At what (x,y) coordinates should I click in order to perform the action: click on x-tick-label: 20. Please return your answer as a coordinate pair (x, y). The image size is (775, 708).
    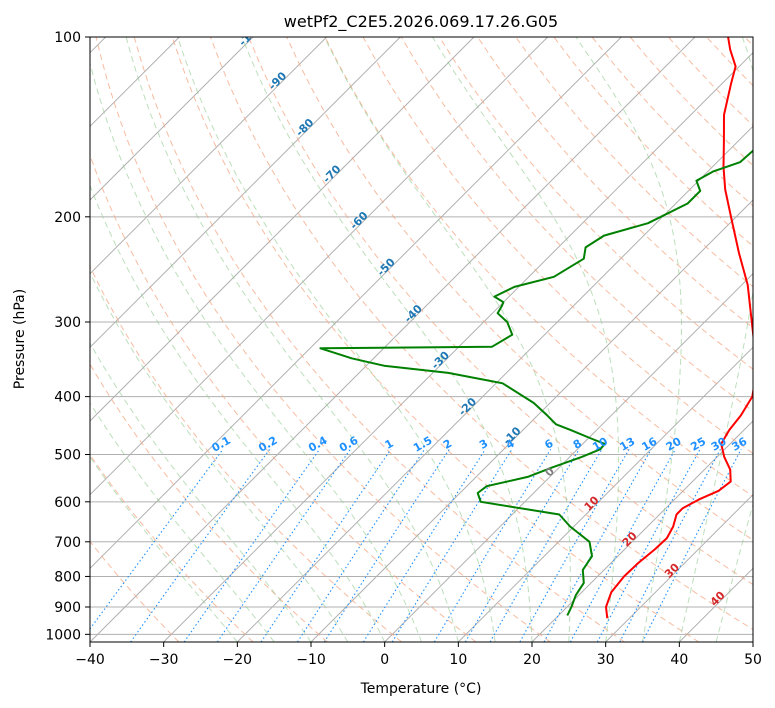
    Looking at the image, I should click on (532, 660).